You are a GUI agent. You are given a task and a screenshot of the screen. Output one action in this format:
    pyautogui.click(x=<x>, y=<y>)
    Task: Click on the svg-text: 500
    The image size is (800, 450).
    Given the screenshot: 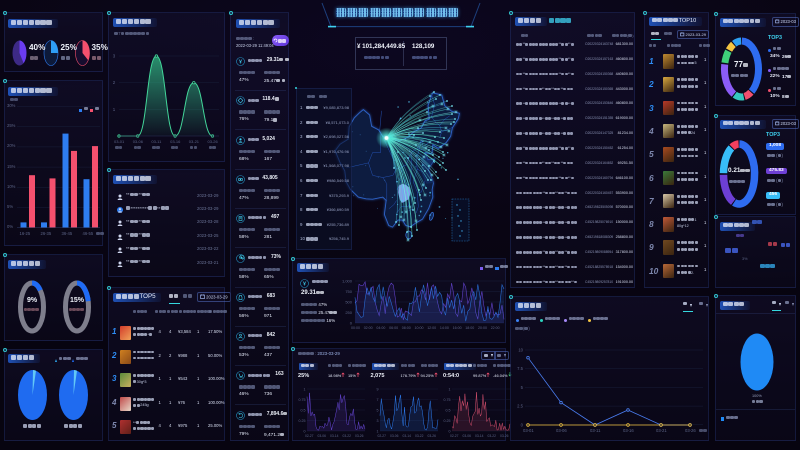 What is the action you would take?
    pyautogui.click(x=348, y=302)
    